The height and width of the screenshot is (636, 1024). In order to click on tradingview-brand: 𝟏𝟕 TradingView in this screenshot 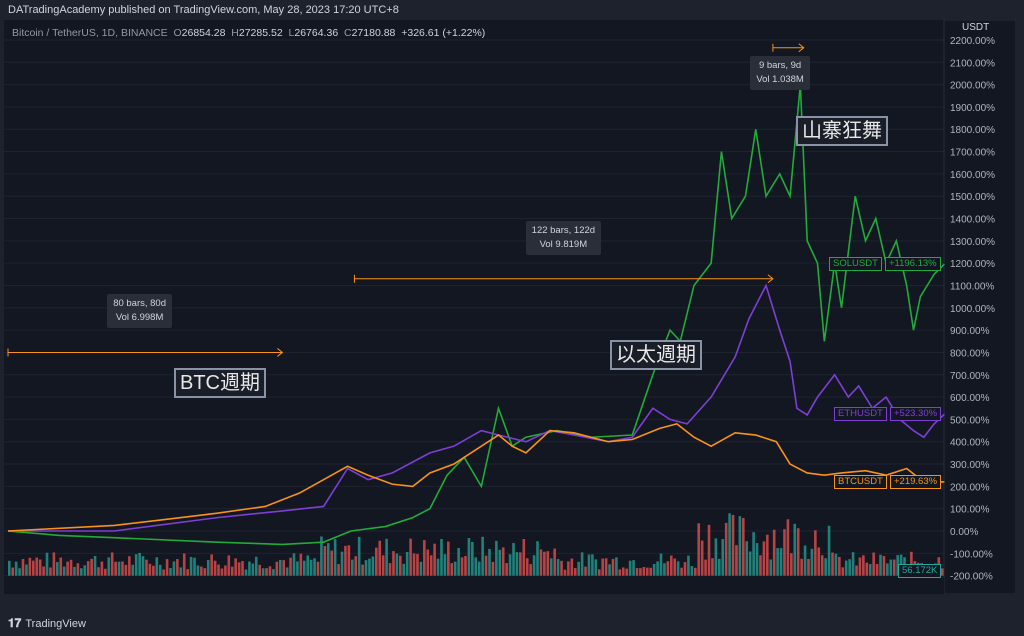, I will do `click(47, 623)`.